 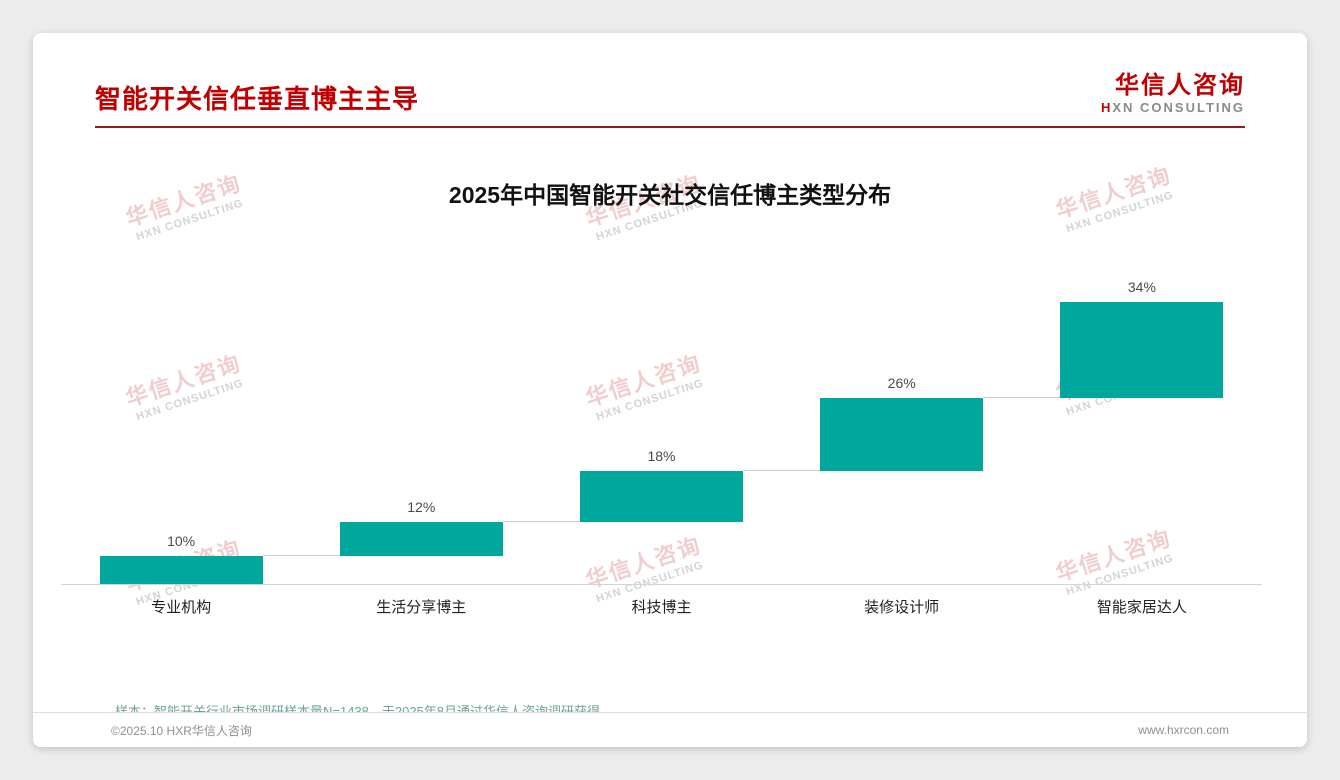 I want to click on footer-website: www.hxrcon.com, so click(x=1183, y=730).